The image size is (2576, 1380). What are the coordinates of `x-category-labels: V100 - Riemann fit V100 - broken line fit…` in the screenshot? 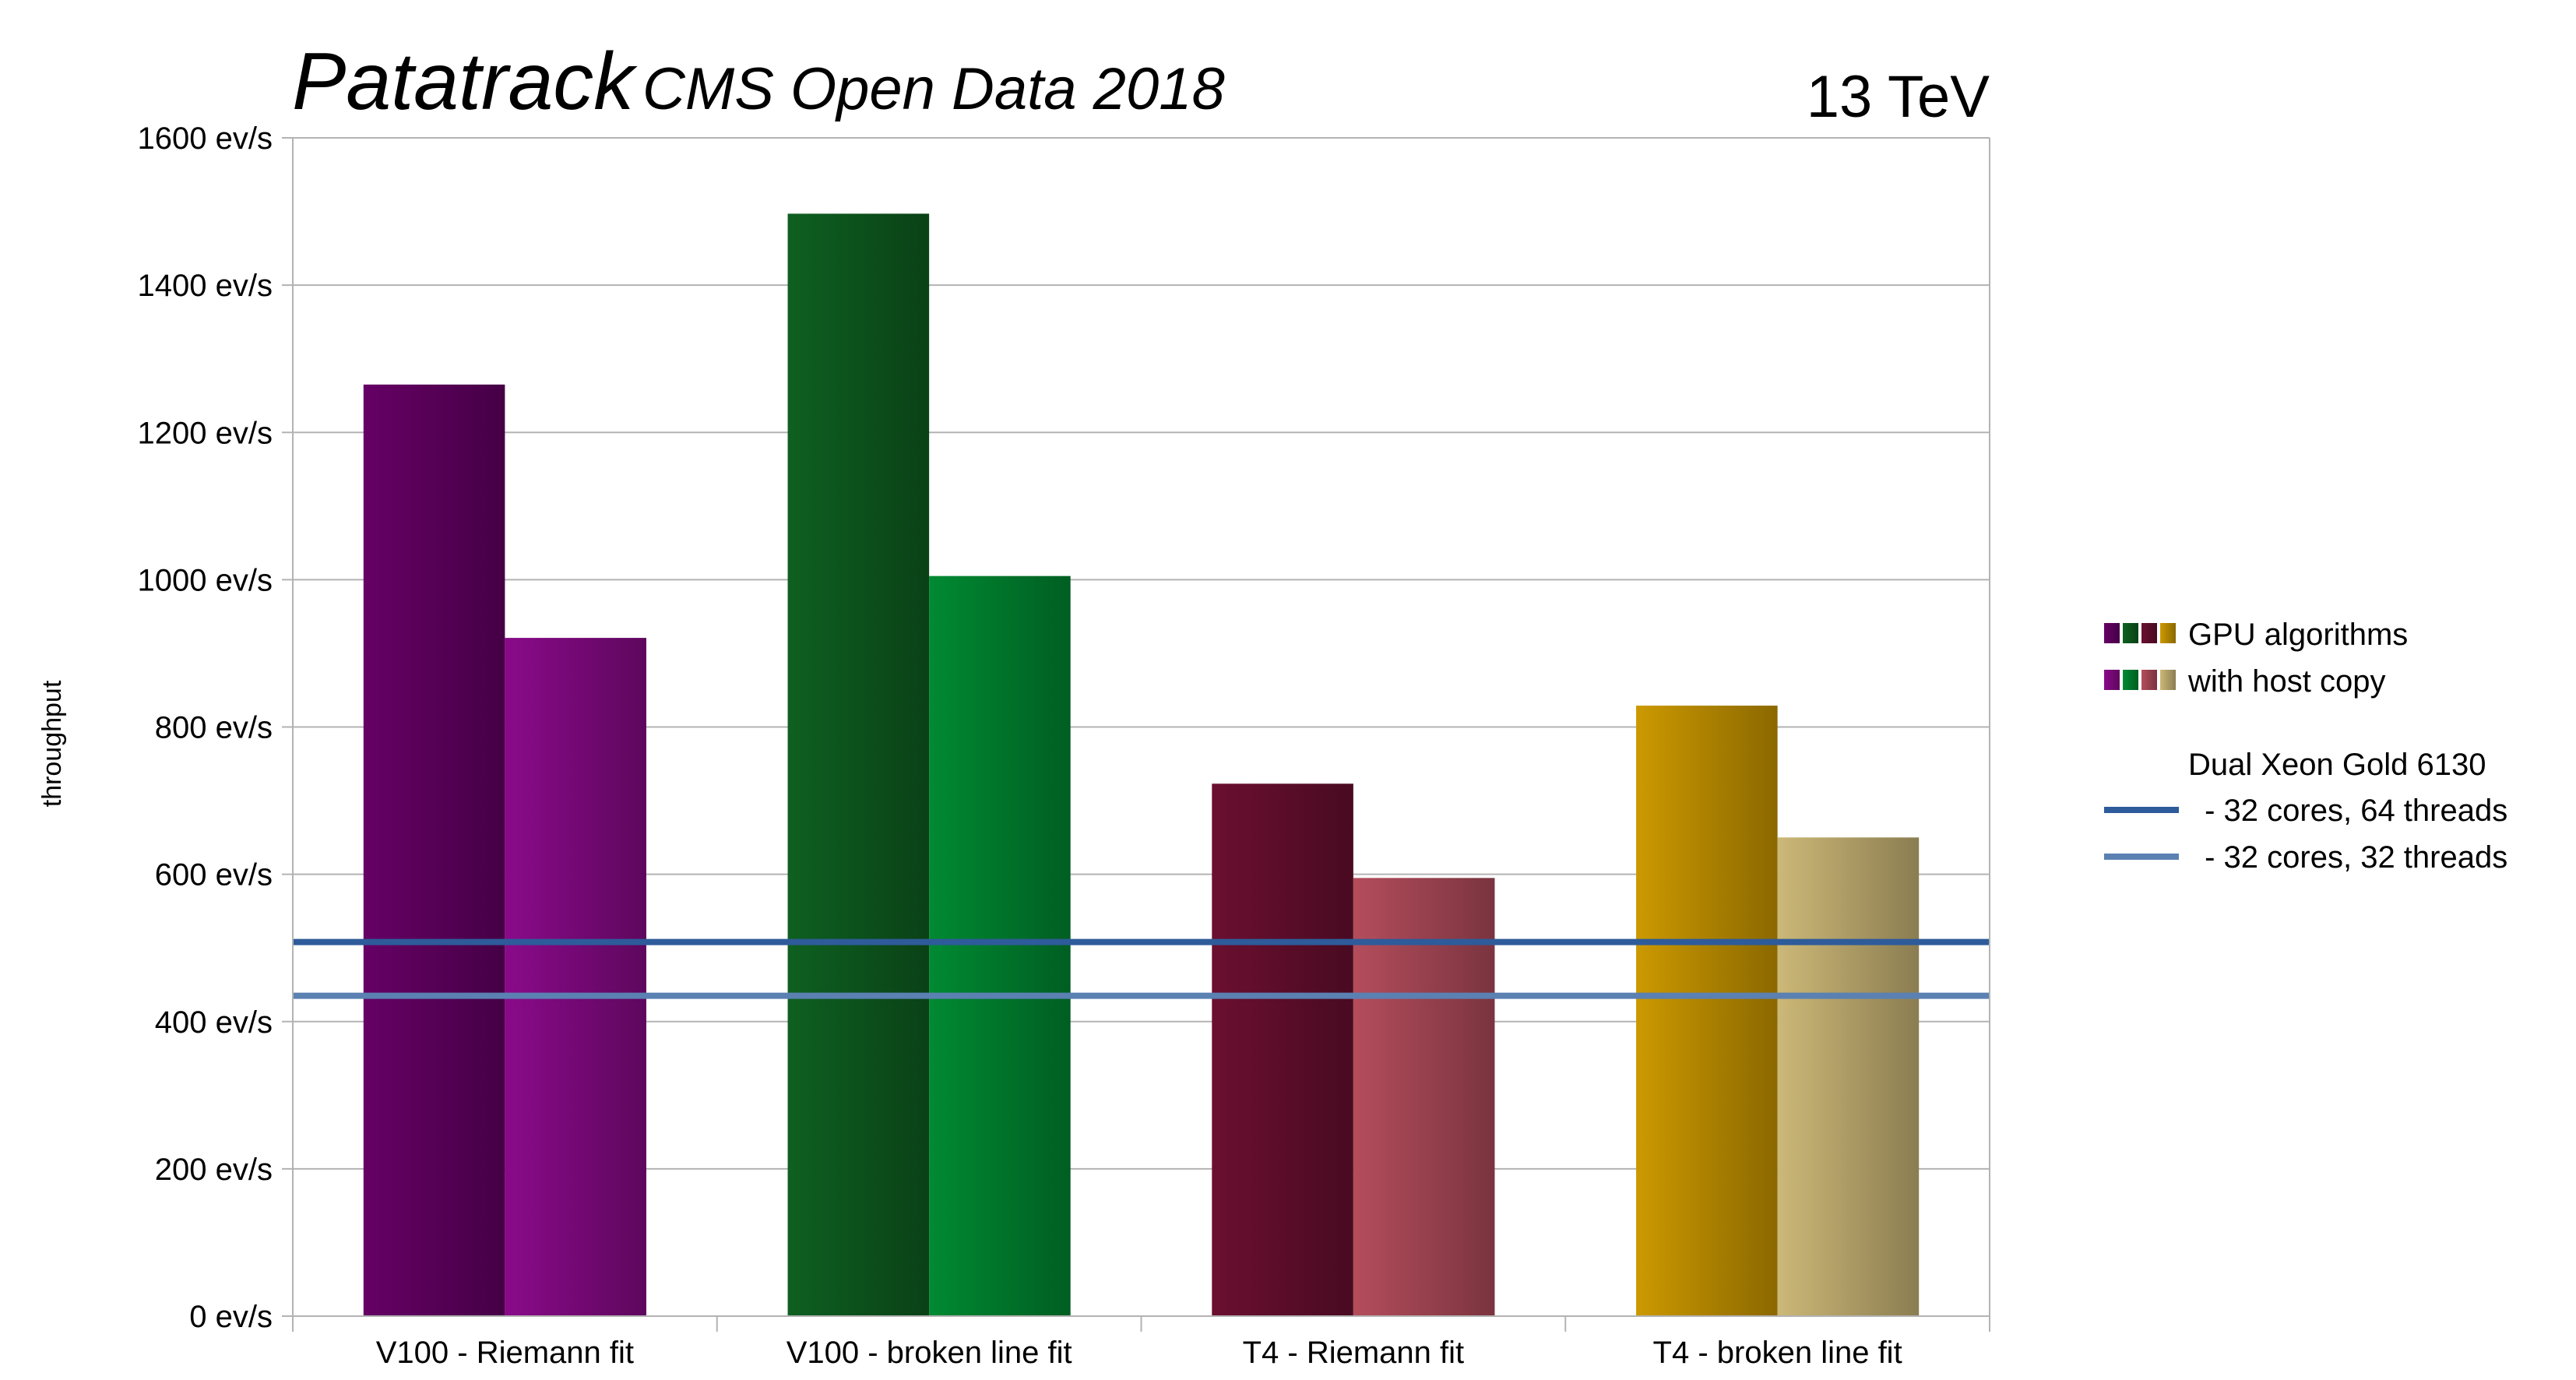 It's located at (1139, 1353).